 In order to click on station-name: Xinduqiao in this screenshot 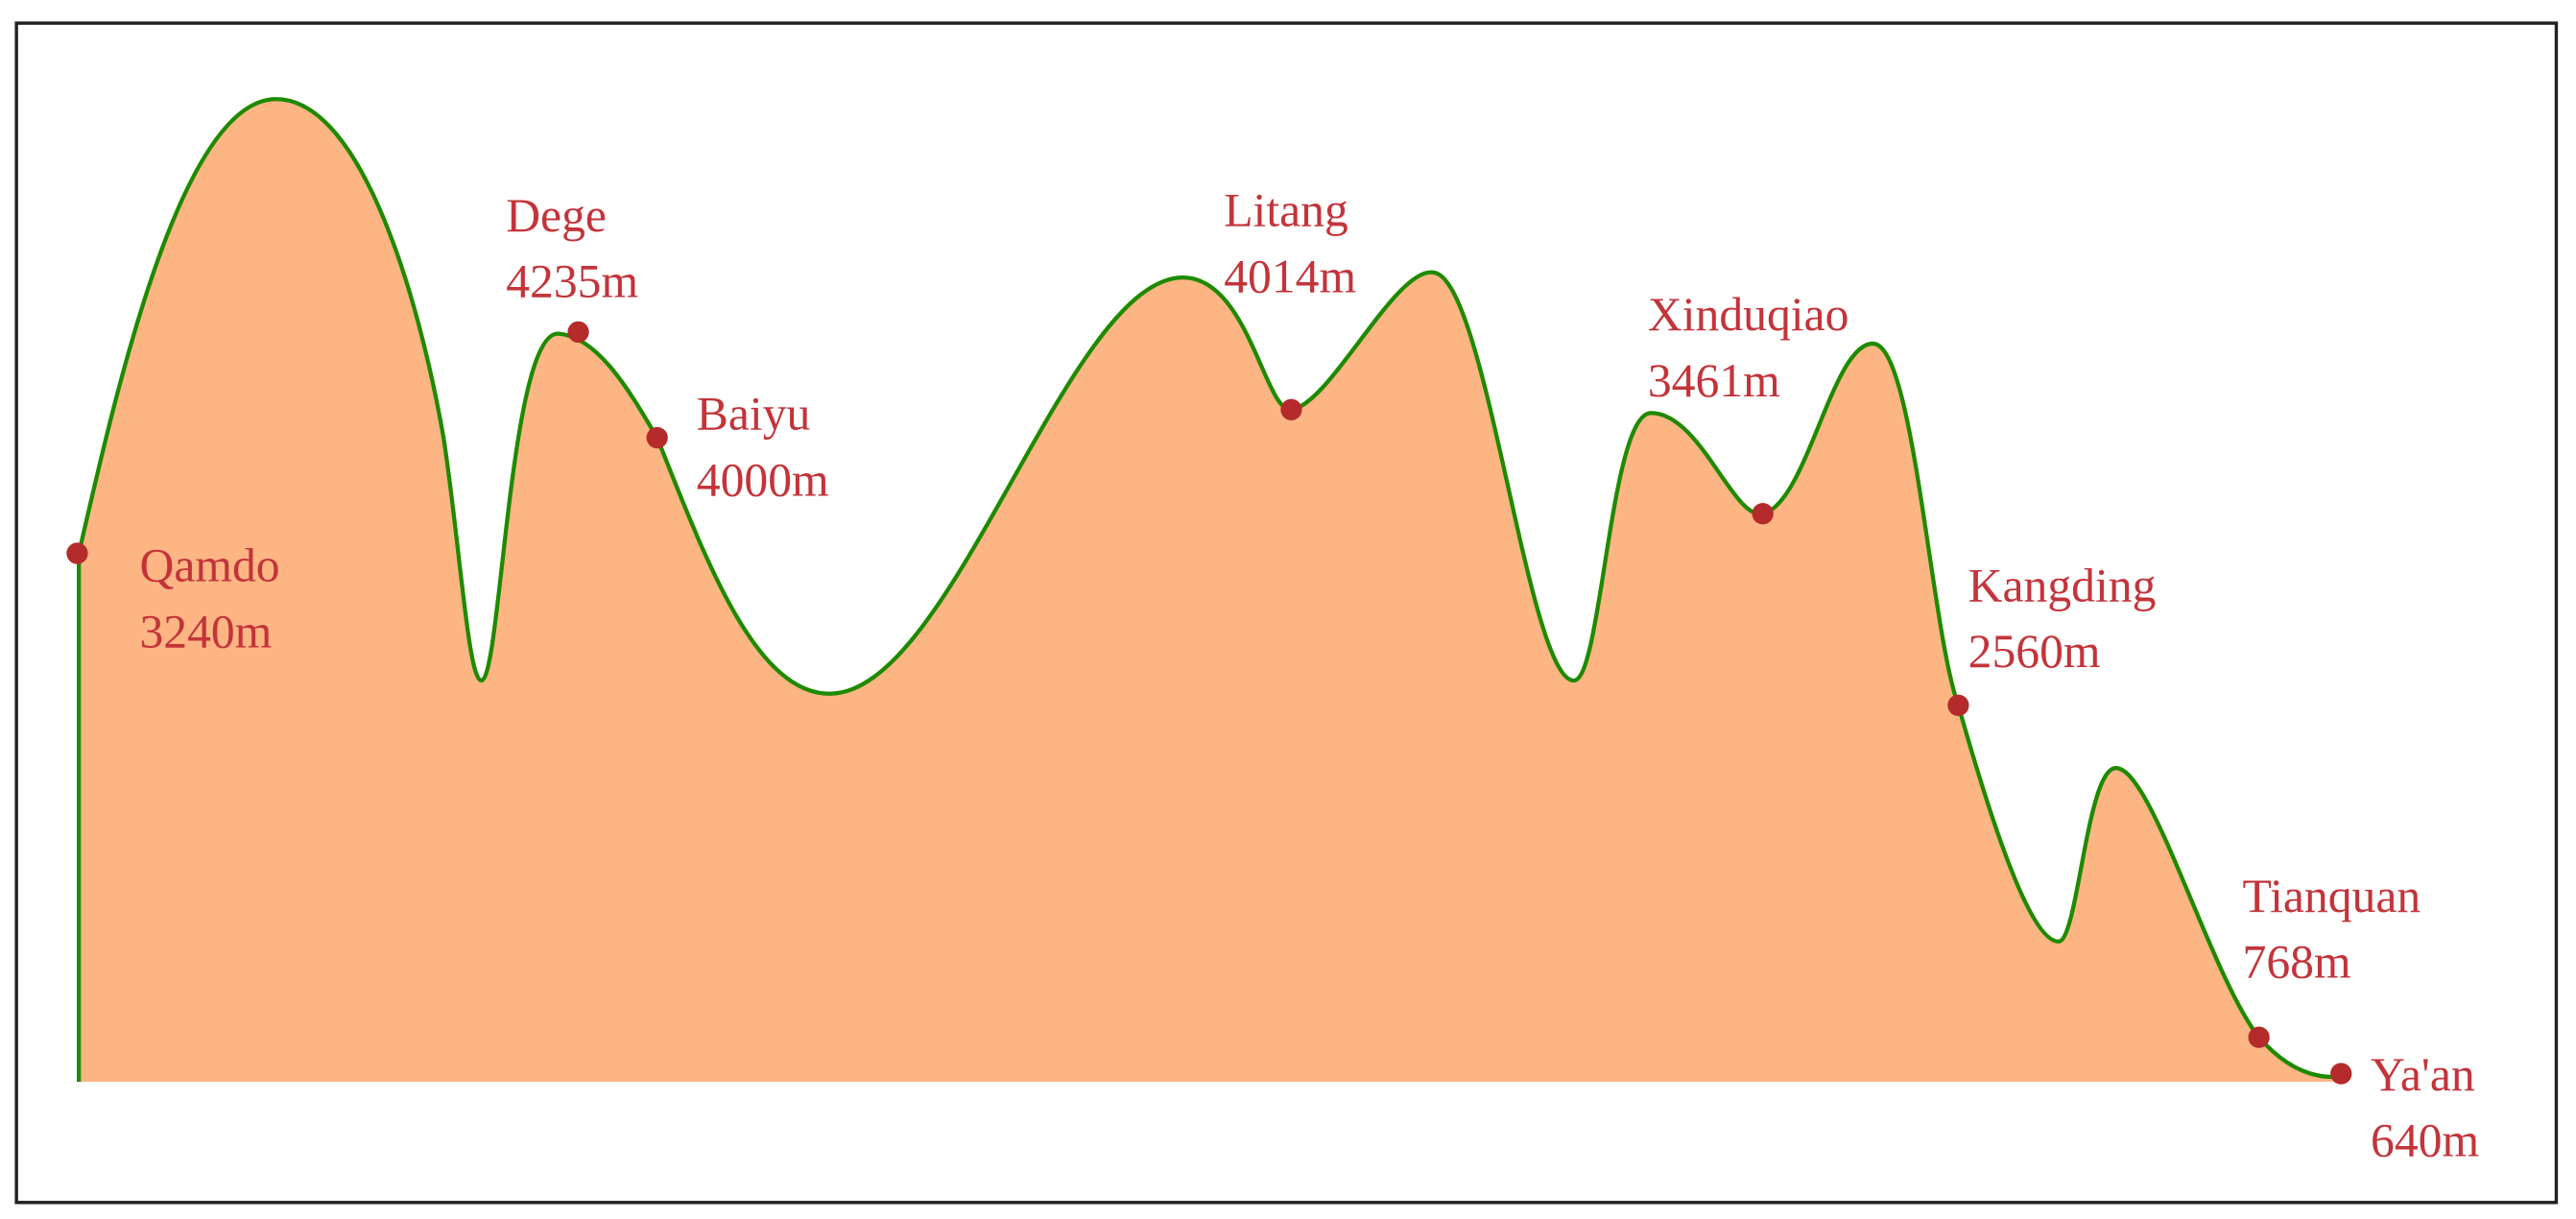, I will do `click(1748, 314)`.